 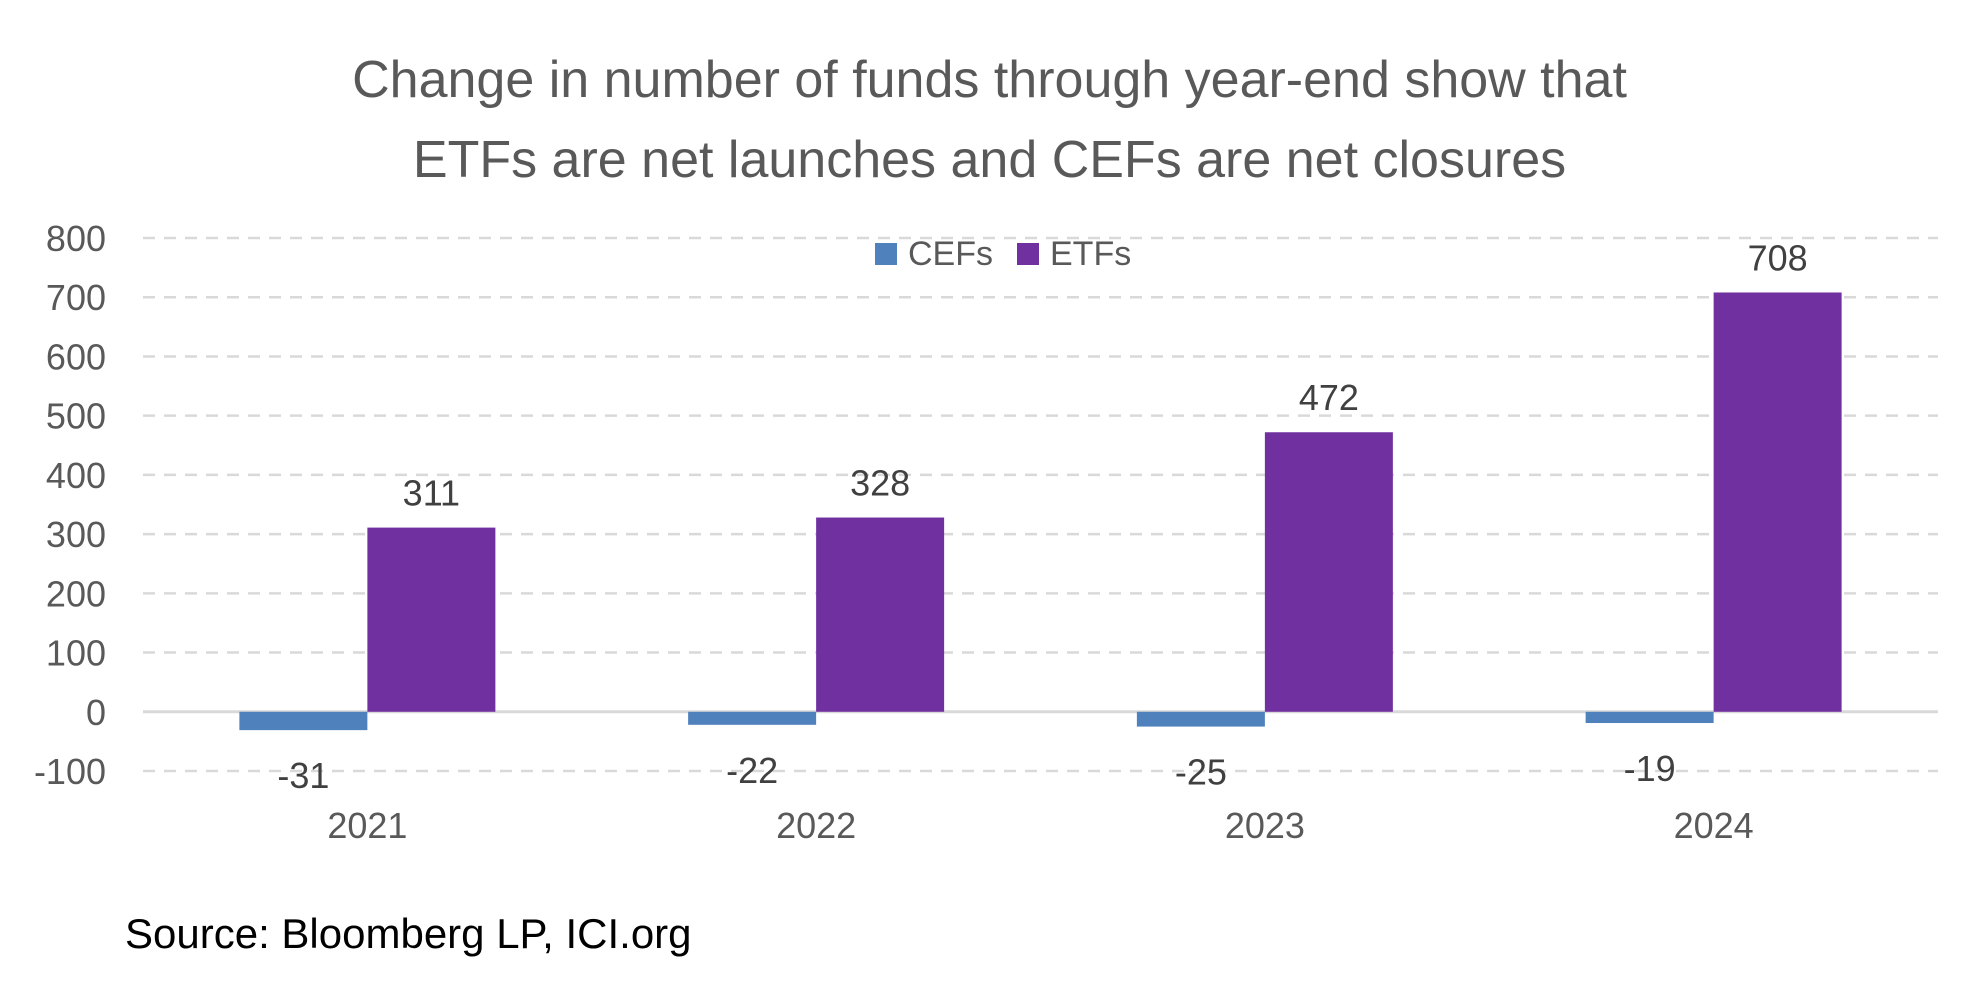 What do you see at coordinates (70, 771) in the screenshot?
I see `y-tick-label: -100` at bounding box center [70, 771].